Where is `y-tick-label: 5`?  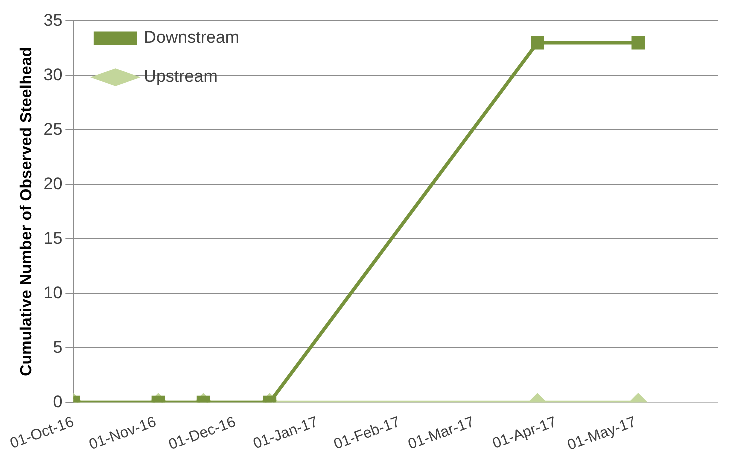
y-tick-label: 5 is located at coordinates (58, 347).